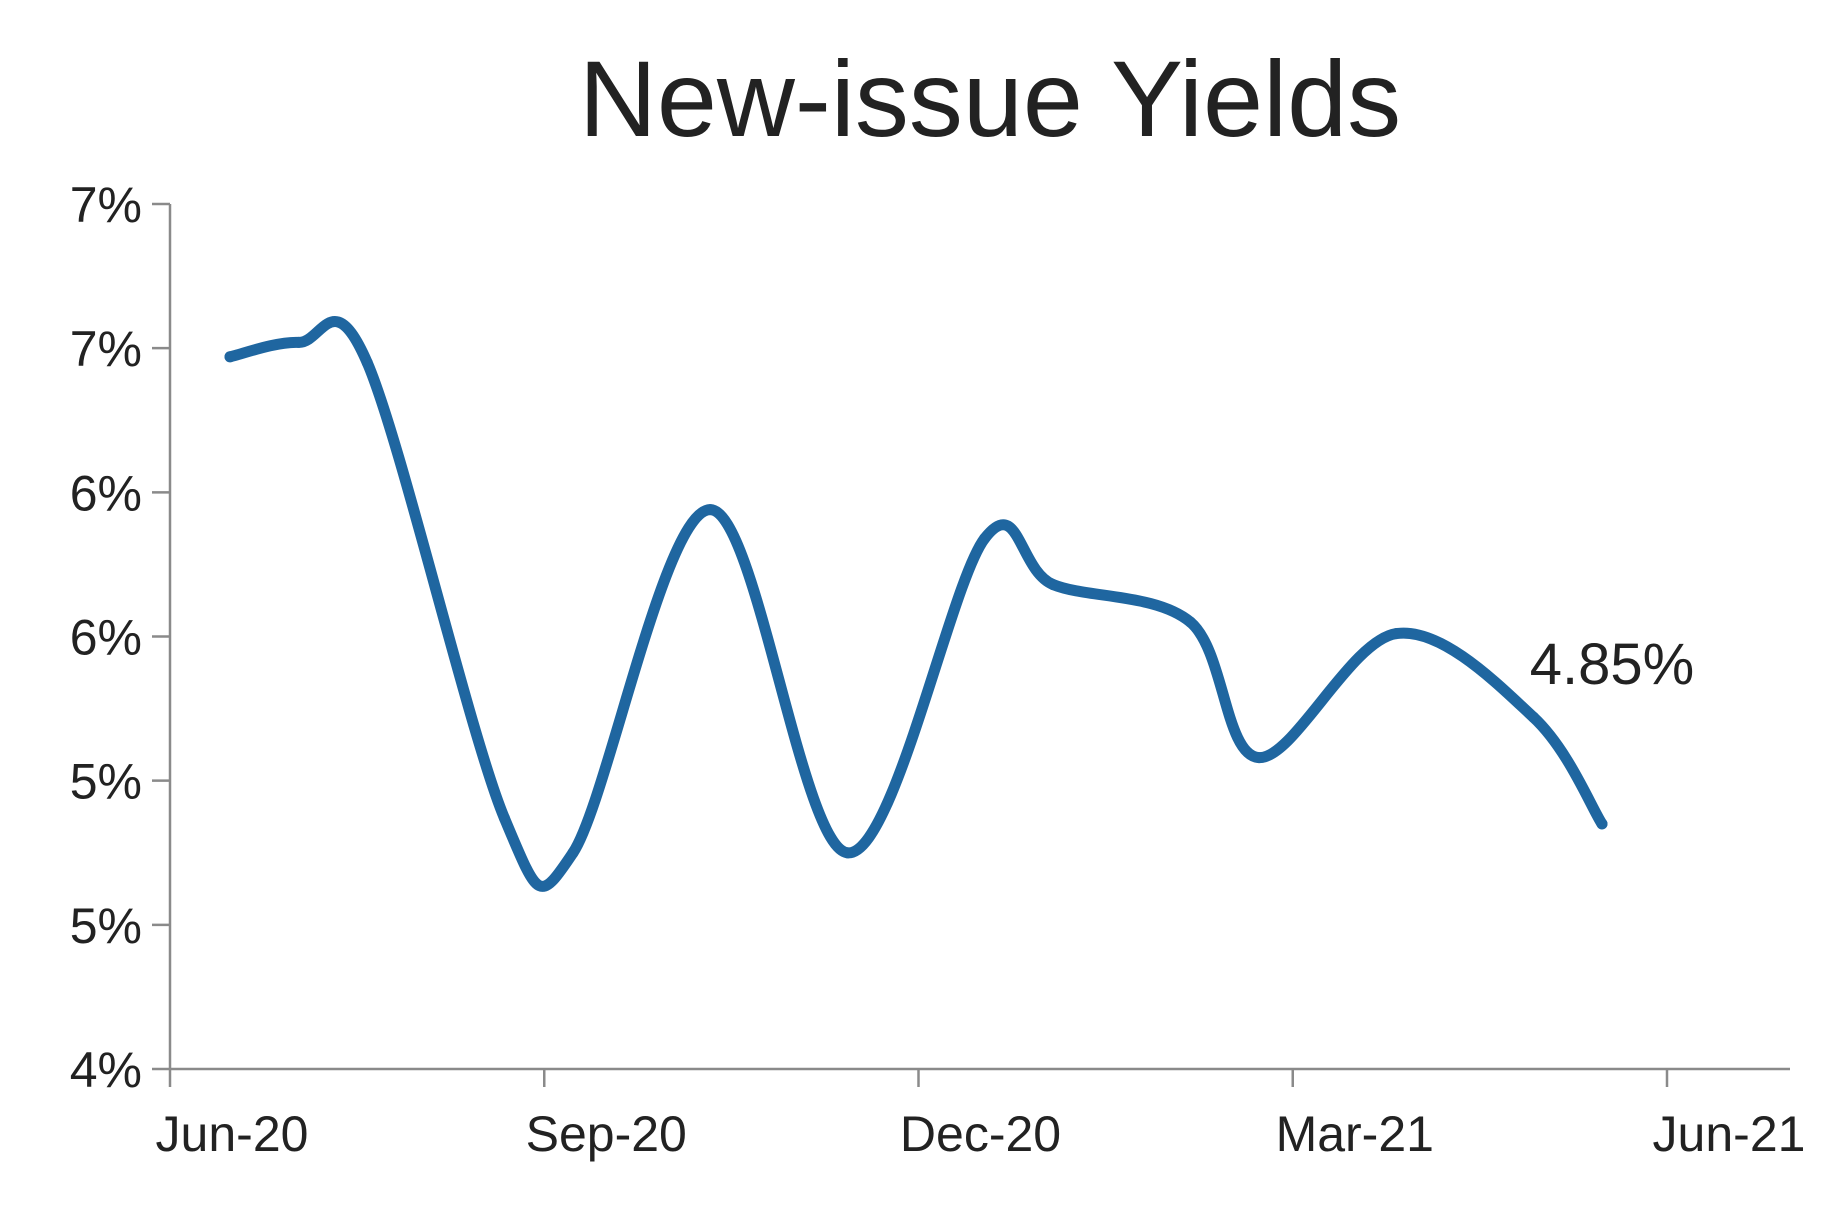  What do you see at coordinates (1729, 1134) in the screenshot?
I see `x-tick-label: Jun-21` at bounding box center [1729, 1134].